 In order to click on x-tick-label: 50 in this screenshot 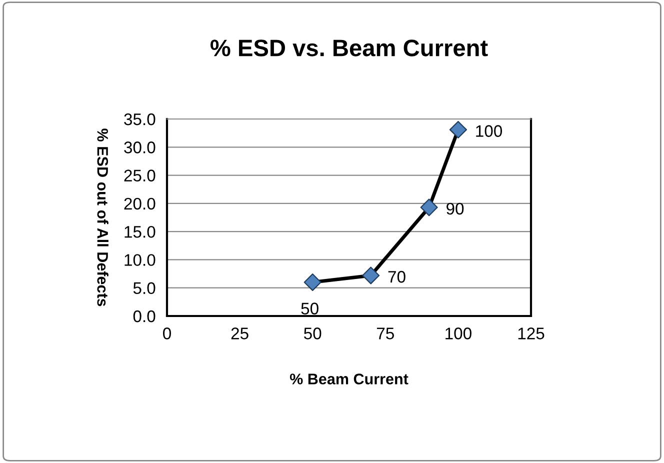, I will do `click(313, 334)`.